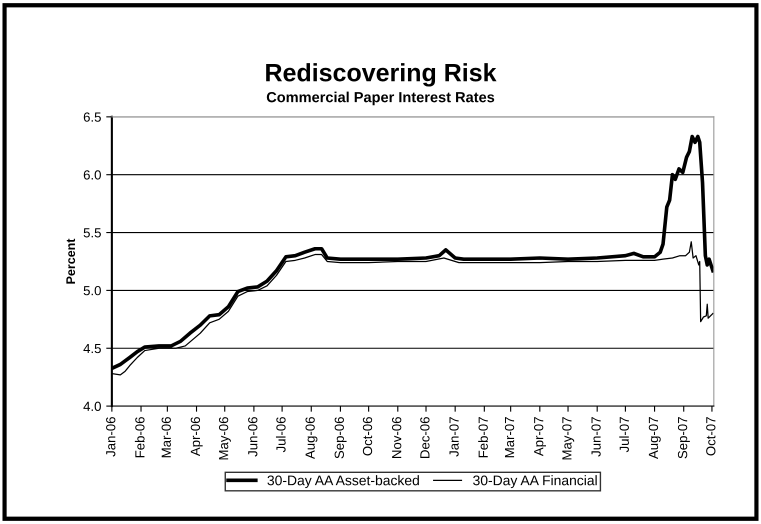  Describe the element at coordinates (92, 117) in the screenshot. I see `y-tick-label: 6.5` at that location.